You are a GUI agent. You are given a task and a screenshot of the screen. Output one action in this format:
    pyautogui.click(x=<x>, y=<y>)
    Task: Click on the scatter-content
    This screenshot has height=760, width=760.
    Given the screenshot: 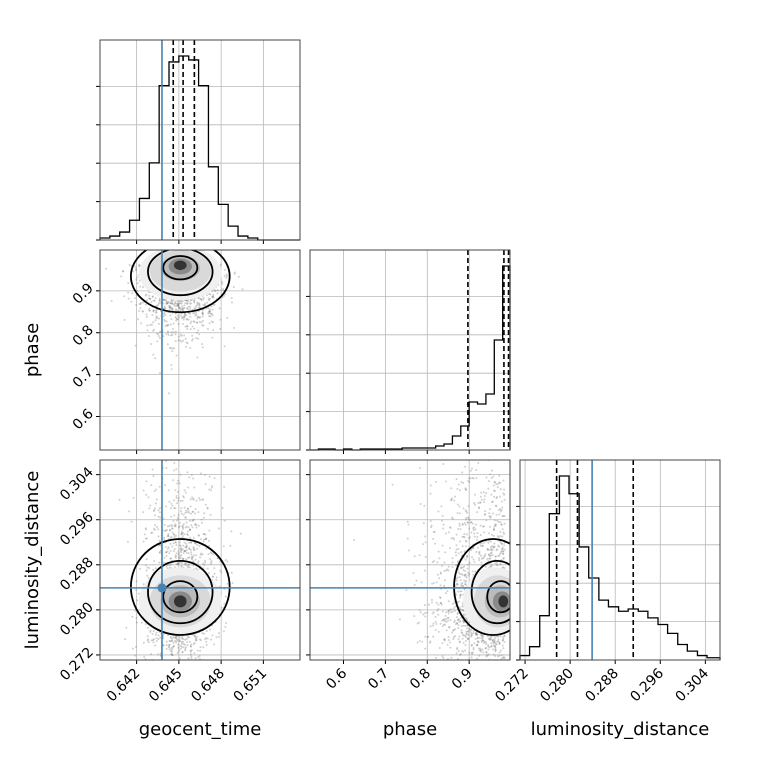 What is the action you would take?
    pyautogui.click(x=200, y=551)
    